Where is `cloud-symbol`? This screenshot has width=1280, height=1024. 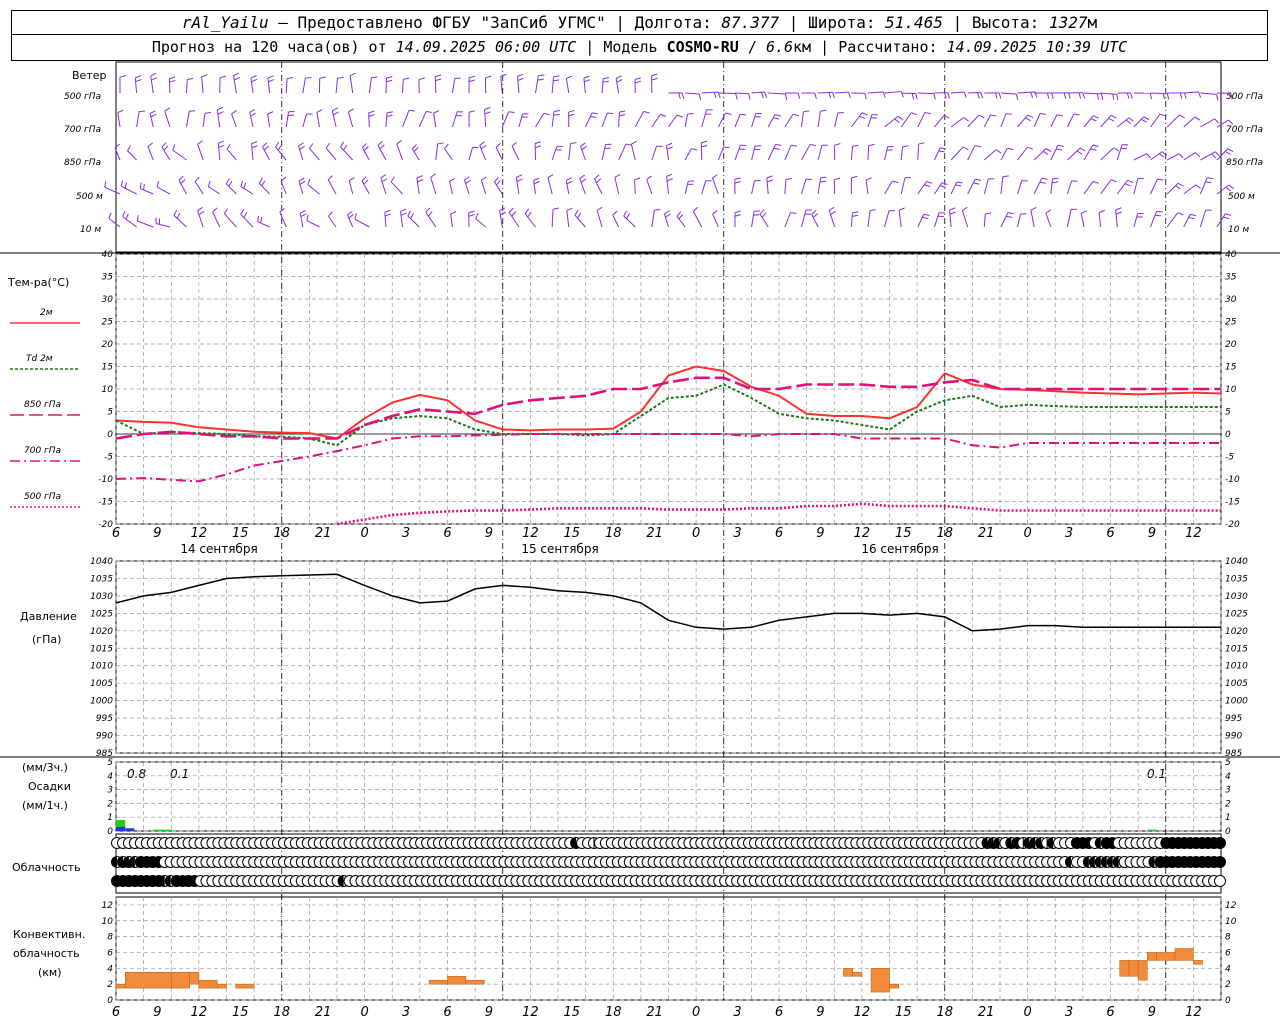 cloud-symbol is located at coordinates (1220, 843).